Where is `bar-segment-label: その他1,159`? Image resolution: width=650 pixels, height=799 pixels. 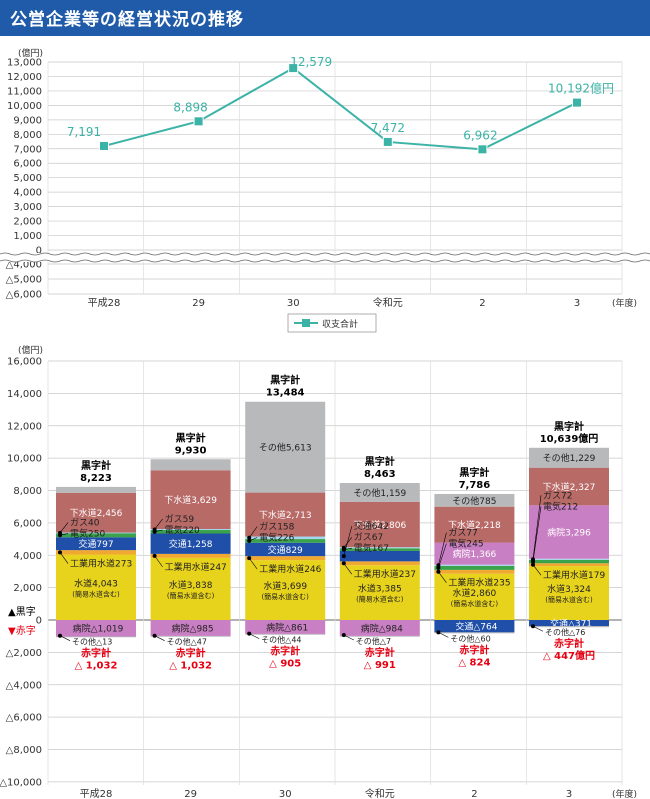 bar-segment-label: その他1,159 is located at coordinates (379, 493).